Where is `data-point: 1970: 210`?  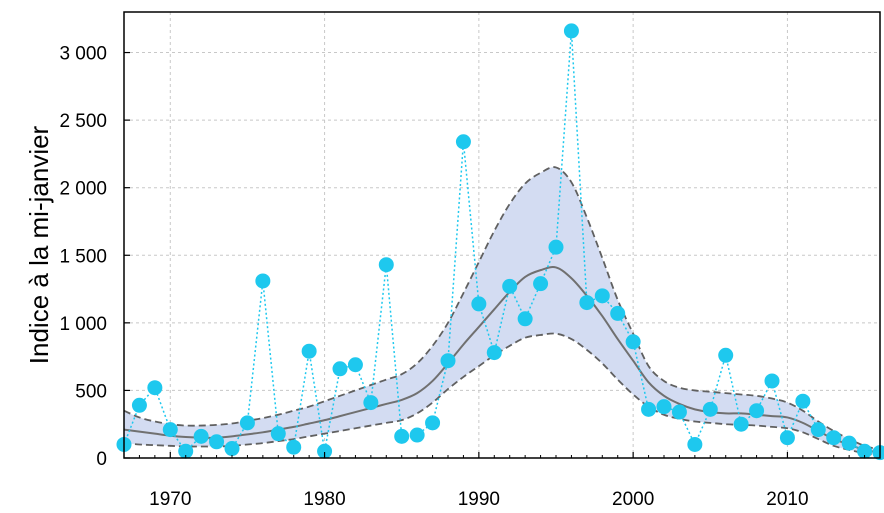
data-point: 1970: 210 is located at coordinates (170, 430).